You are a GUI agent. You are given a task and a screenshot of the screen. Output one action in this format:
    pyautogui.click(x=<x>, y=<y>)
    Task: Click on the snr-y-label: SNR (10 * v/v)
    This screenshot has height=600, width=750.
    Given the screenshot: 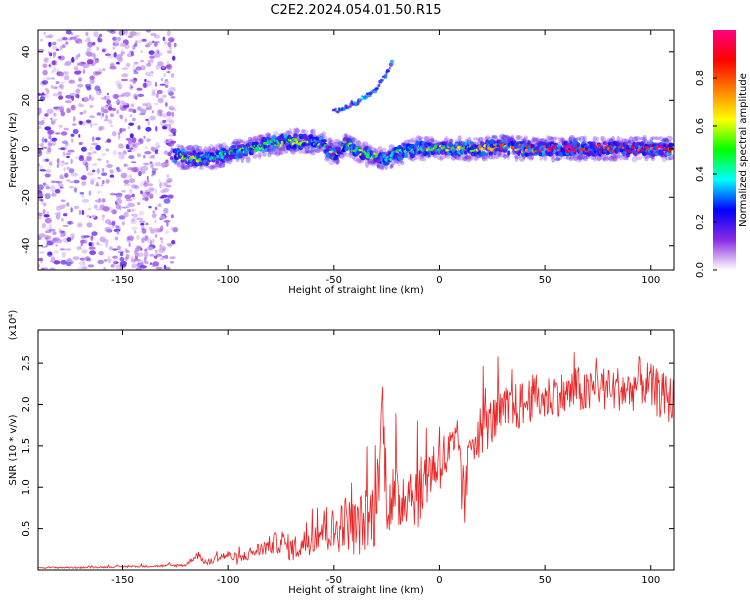 What is the action you would take?
    pyautogui.click(x=13, y=449)
    